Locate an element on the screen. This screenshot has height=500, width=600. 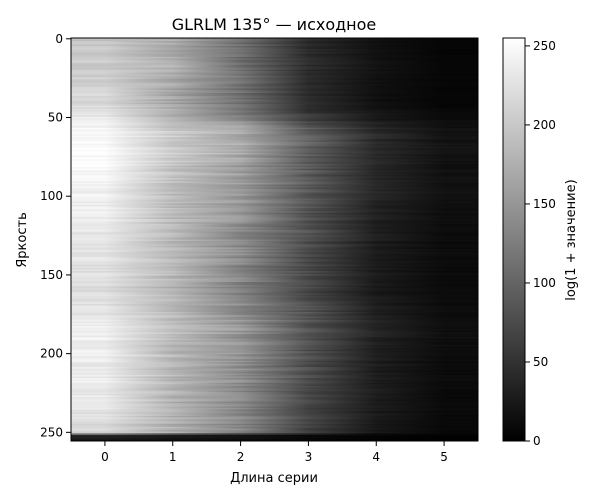
y-tick-label: 150 is located at coordinates (51, 275).